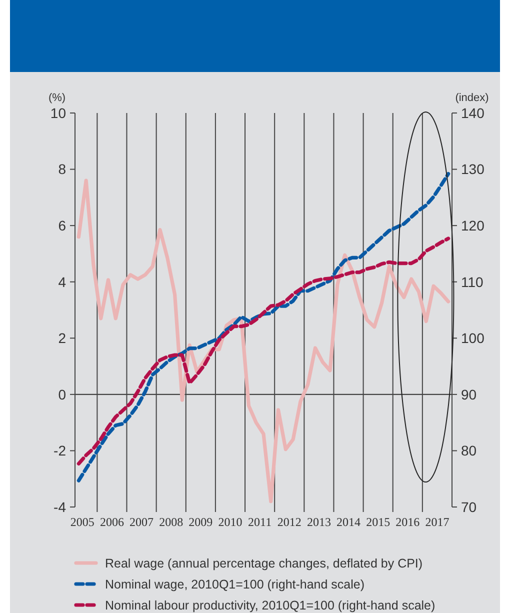 This screenshot has width=509, height=613. Describe the element at coordinates (230, 522) in the screenshot. I see `x-tick-label: 2010` at that location.